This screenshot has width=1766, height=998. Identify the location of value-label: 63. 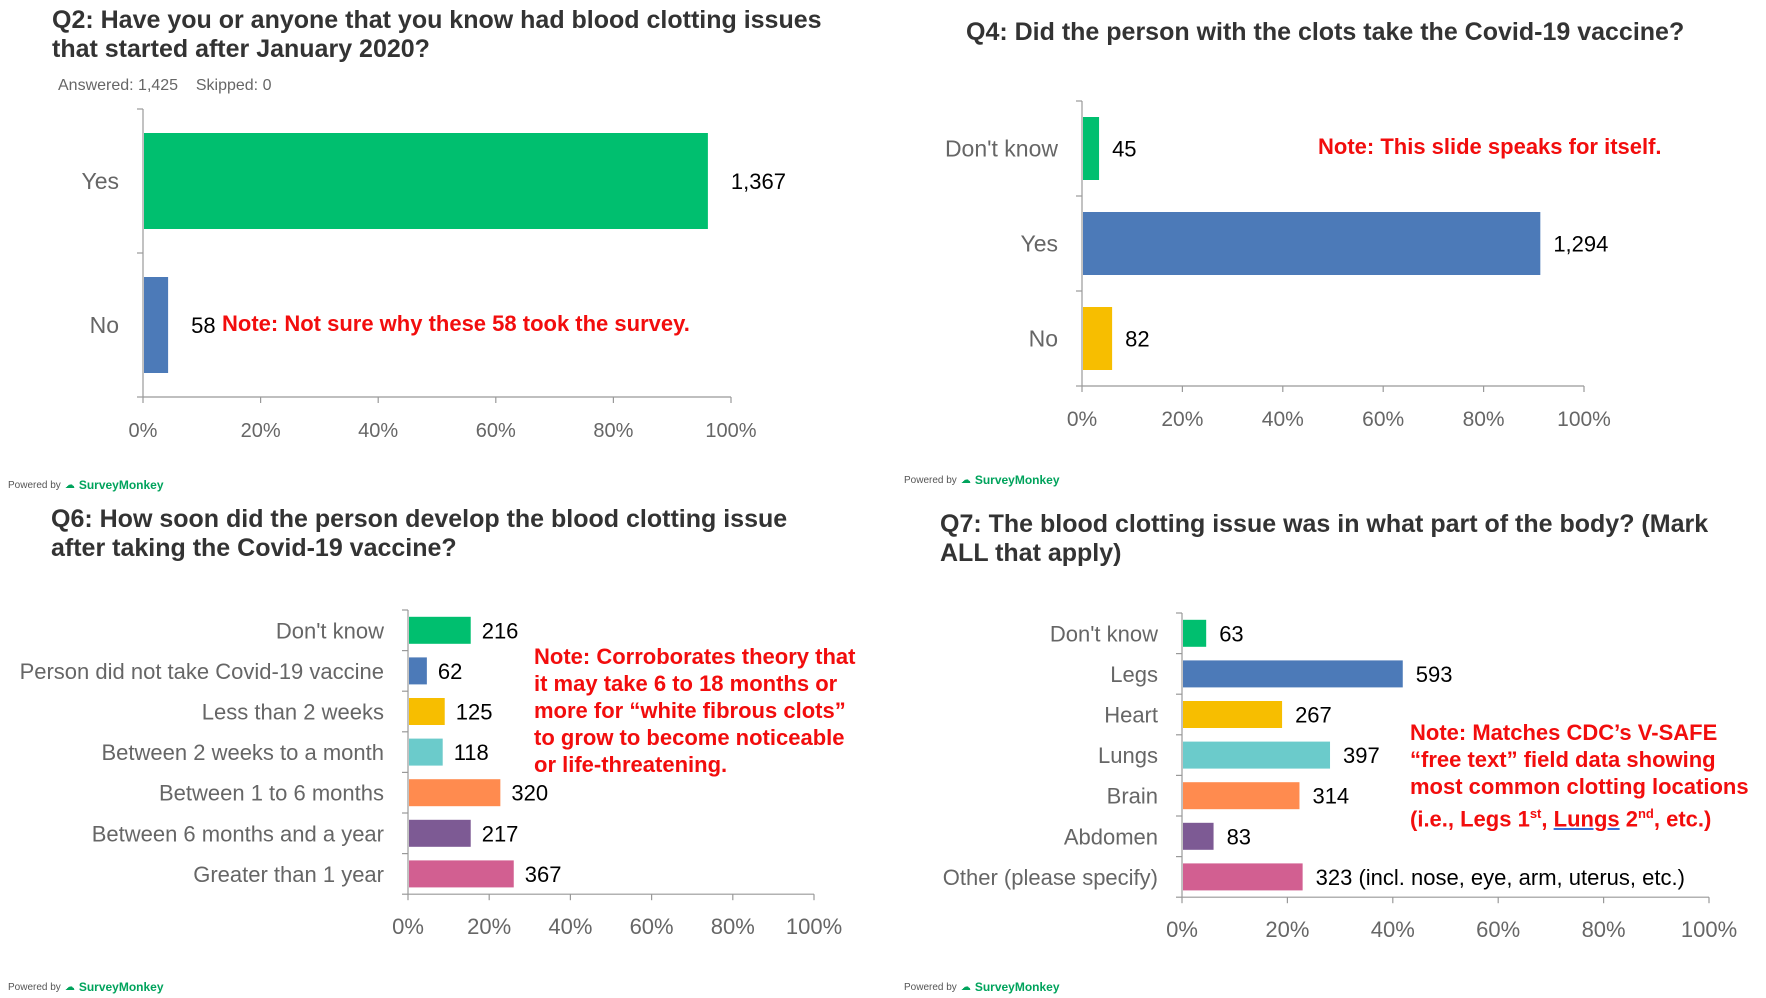
(1231, 633).